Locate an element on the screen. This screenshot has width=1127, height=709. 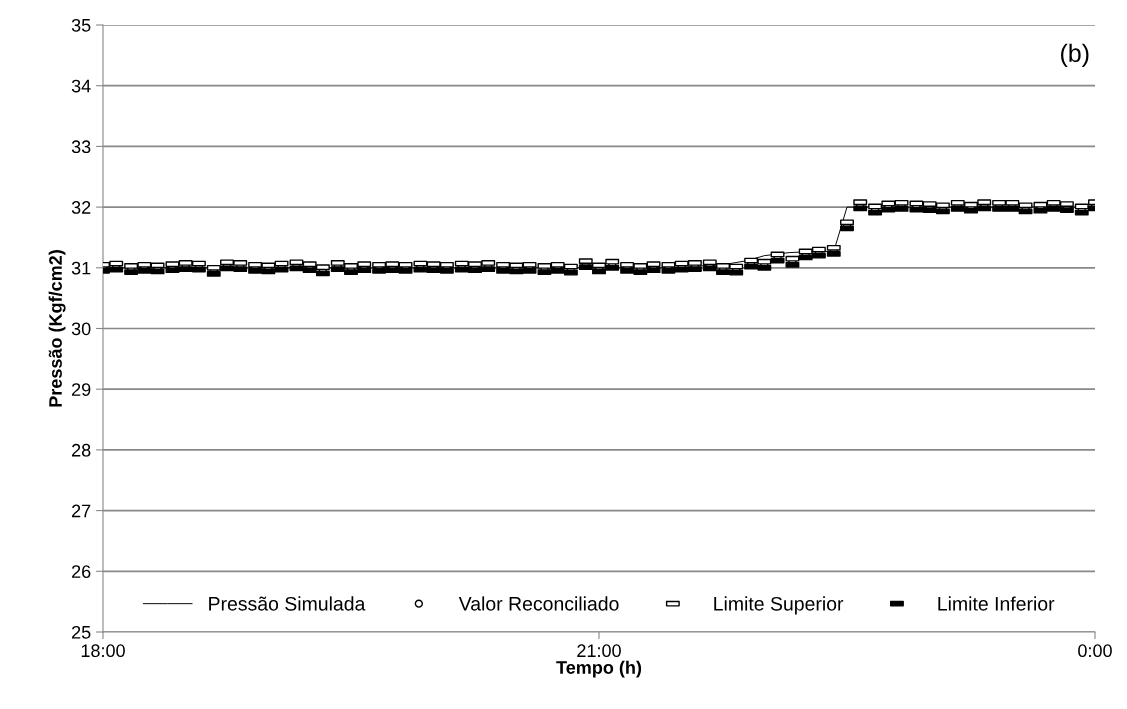
x-tick-label: 18:00 is located at coordinates (103, 651).